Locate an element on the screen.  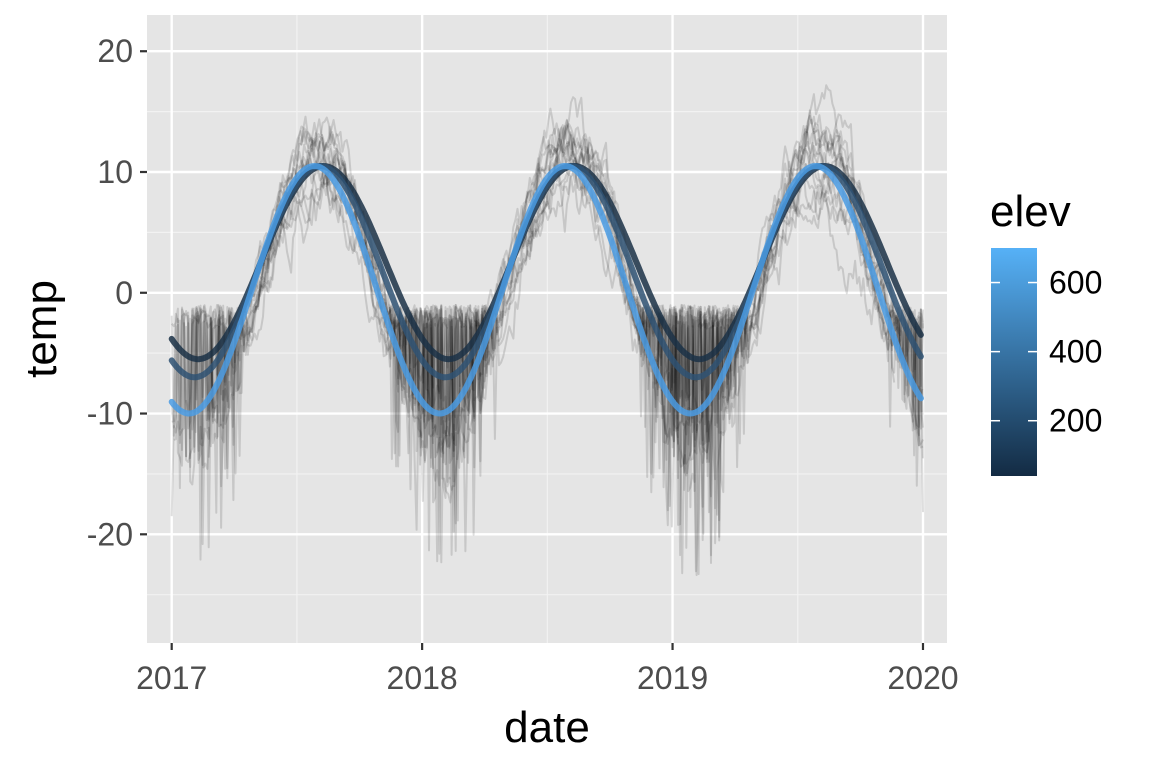
y-tick-label: 20 is located at coordinates (115, 51).